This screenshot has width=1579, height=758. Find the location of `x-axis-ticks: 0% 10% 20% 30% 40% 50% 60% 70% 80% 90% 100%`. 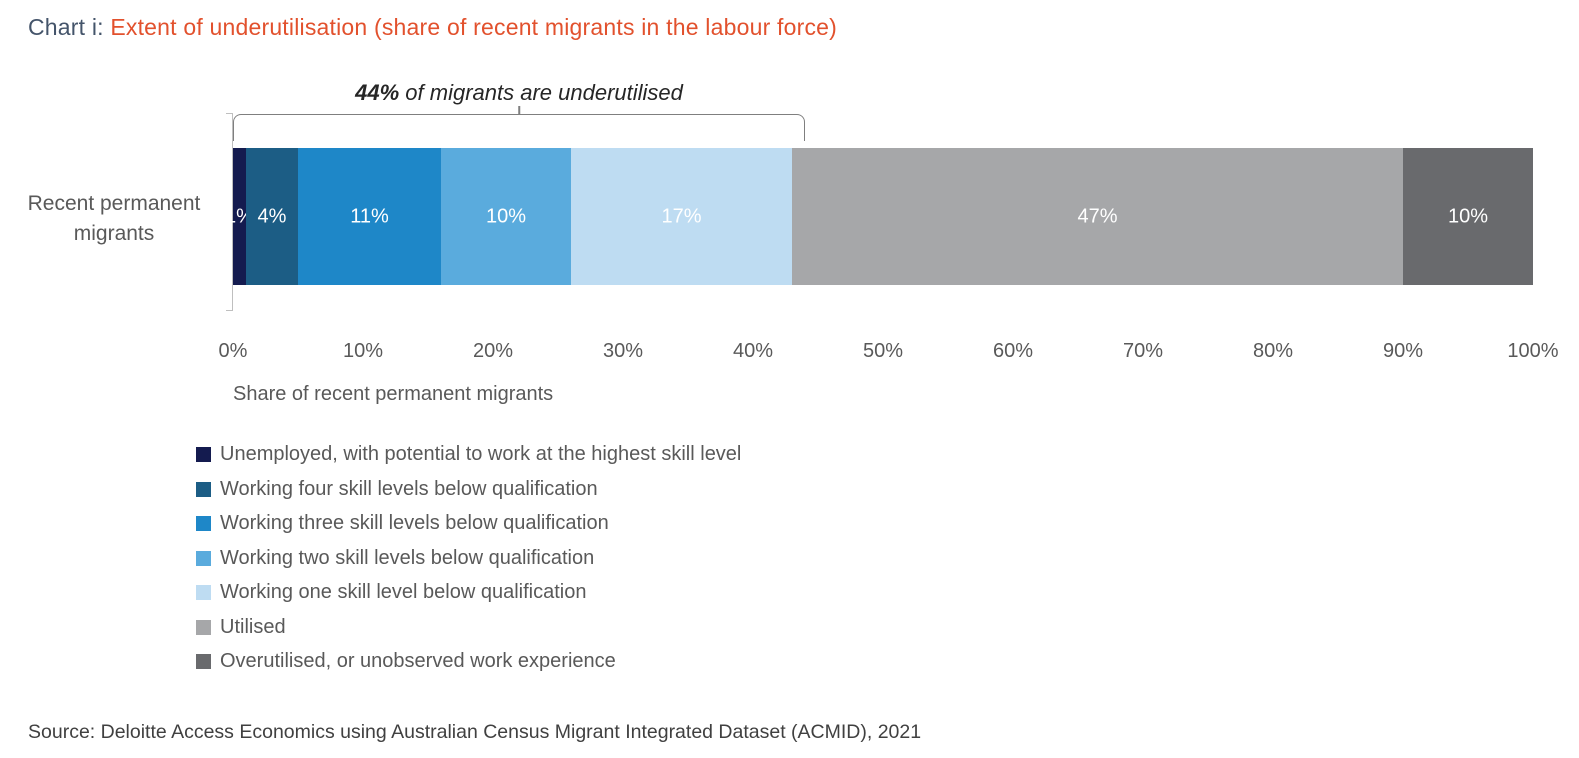

x-axis-ticks: 0% 10% 20% 30% 40% 50% 60% 70% 80% 90% 100% is located at coordinates (889, 353).